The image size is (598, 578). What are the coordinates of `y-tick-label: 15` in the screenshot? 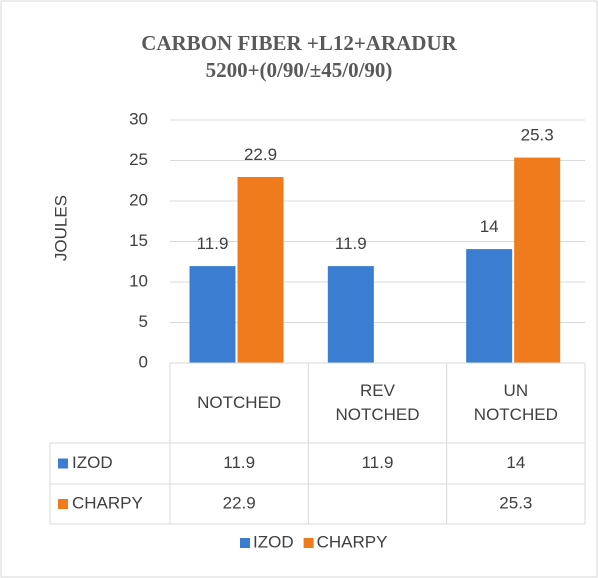 It's located at (138, 240).